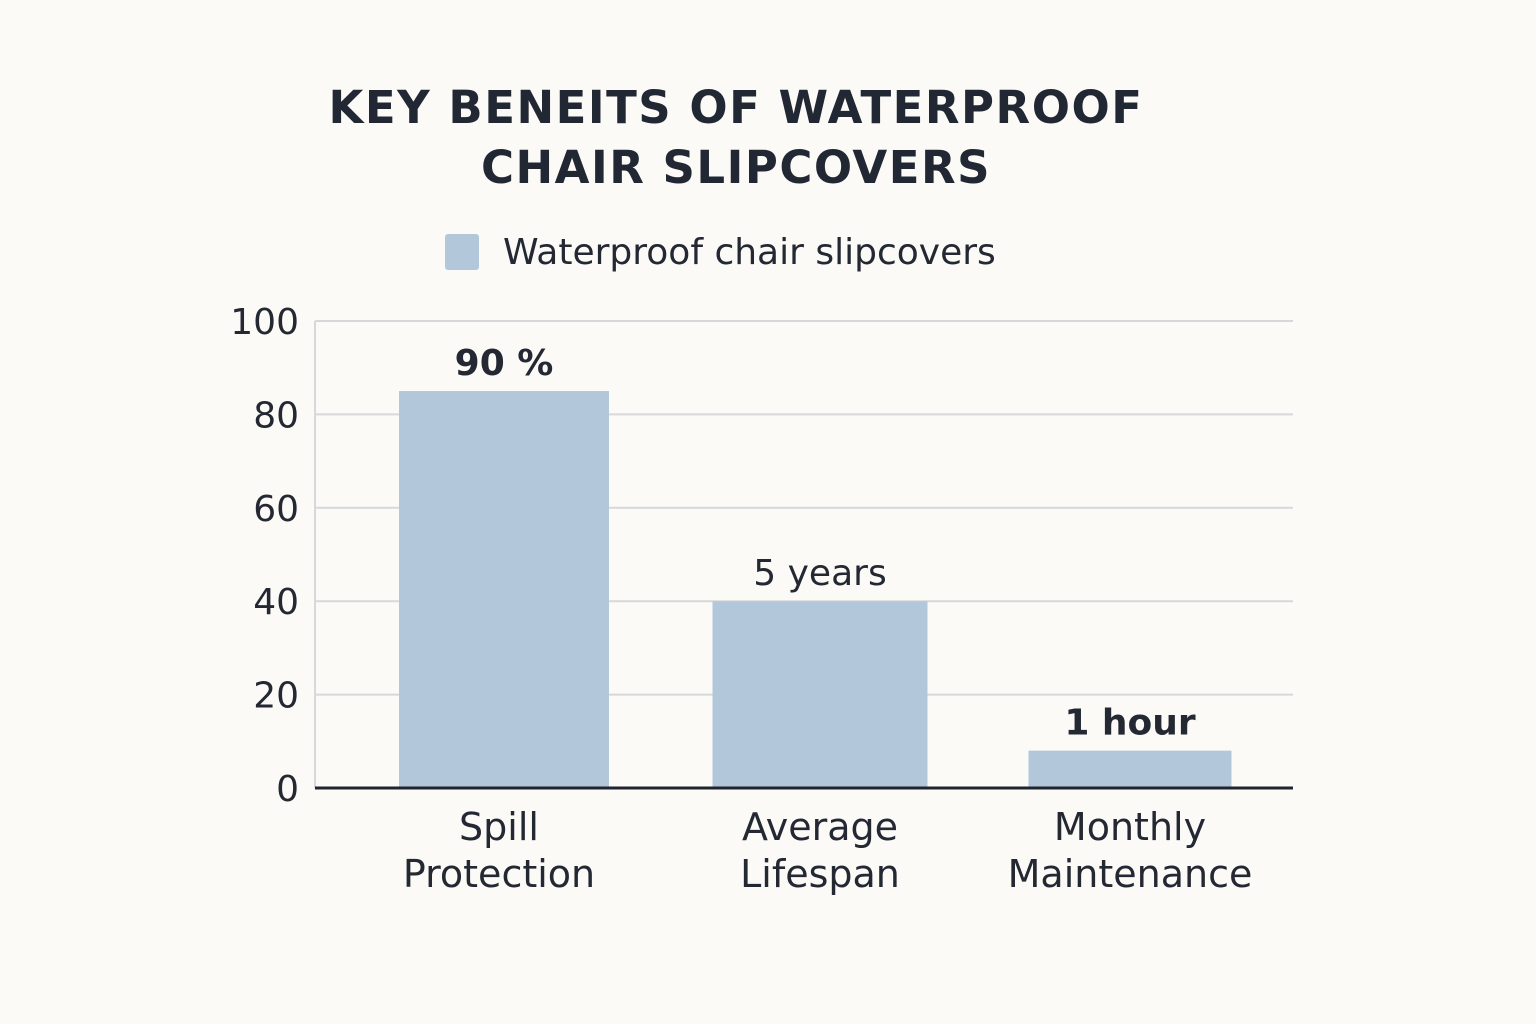 The width and height of the screenshot is (1536, 1024). Describe the element at coordinates (736, 107) in the screenshot. I see `chart-title-line-1: KEY BENEITS OF WATERPROOF` at that location.